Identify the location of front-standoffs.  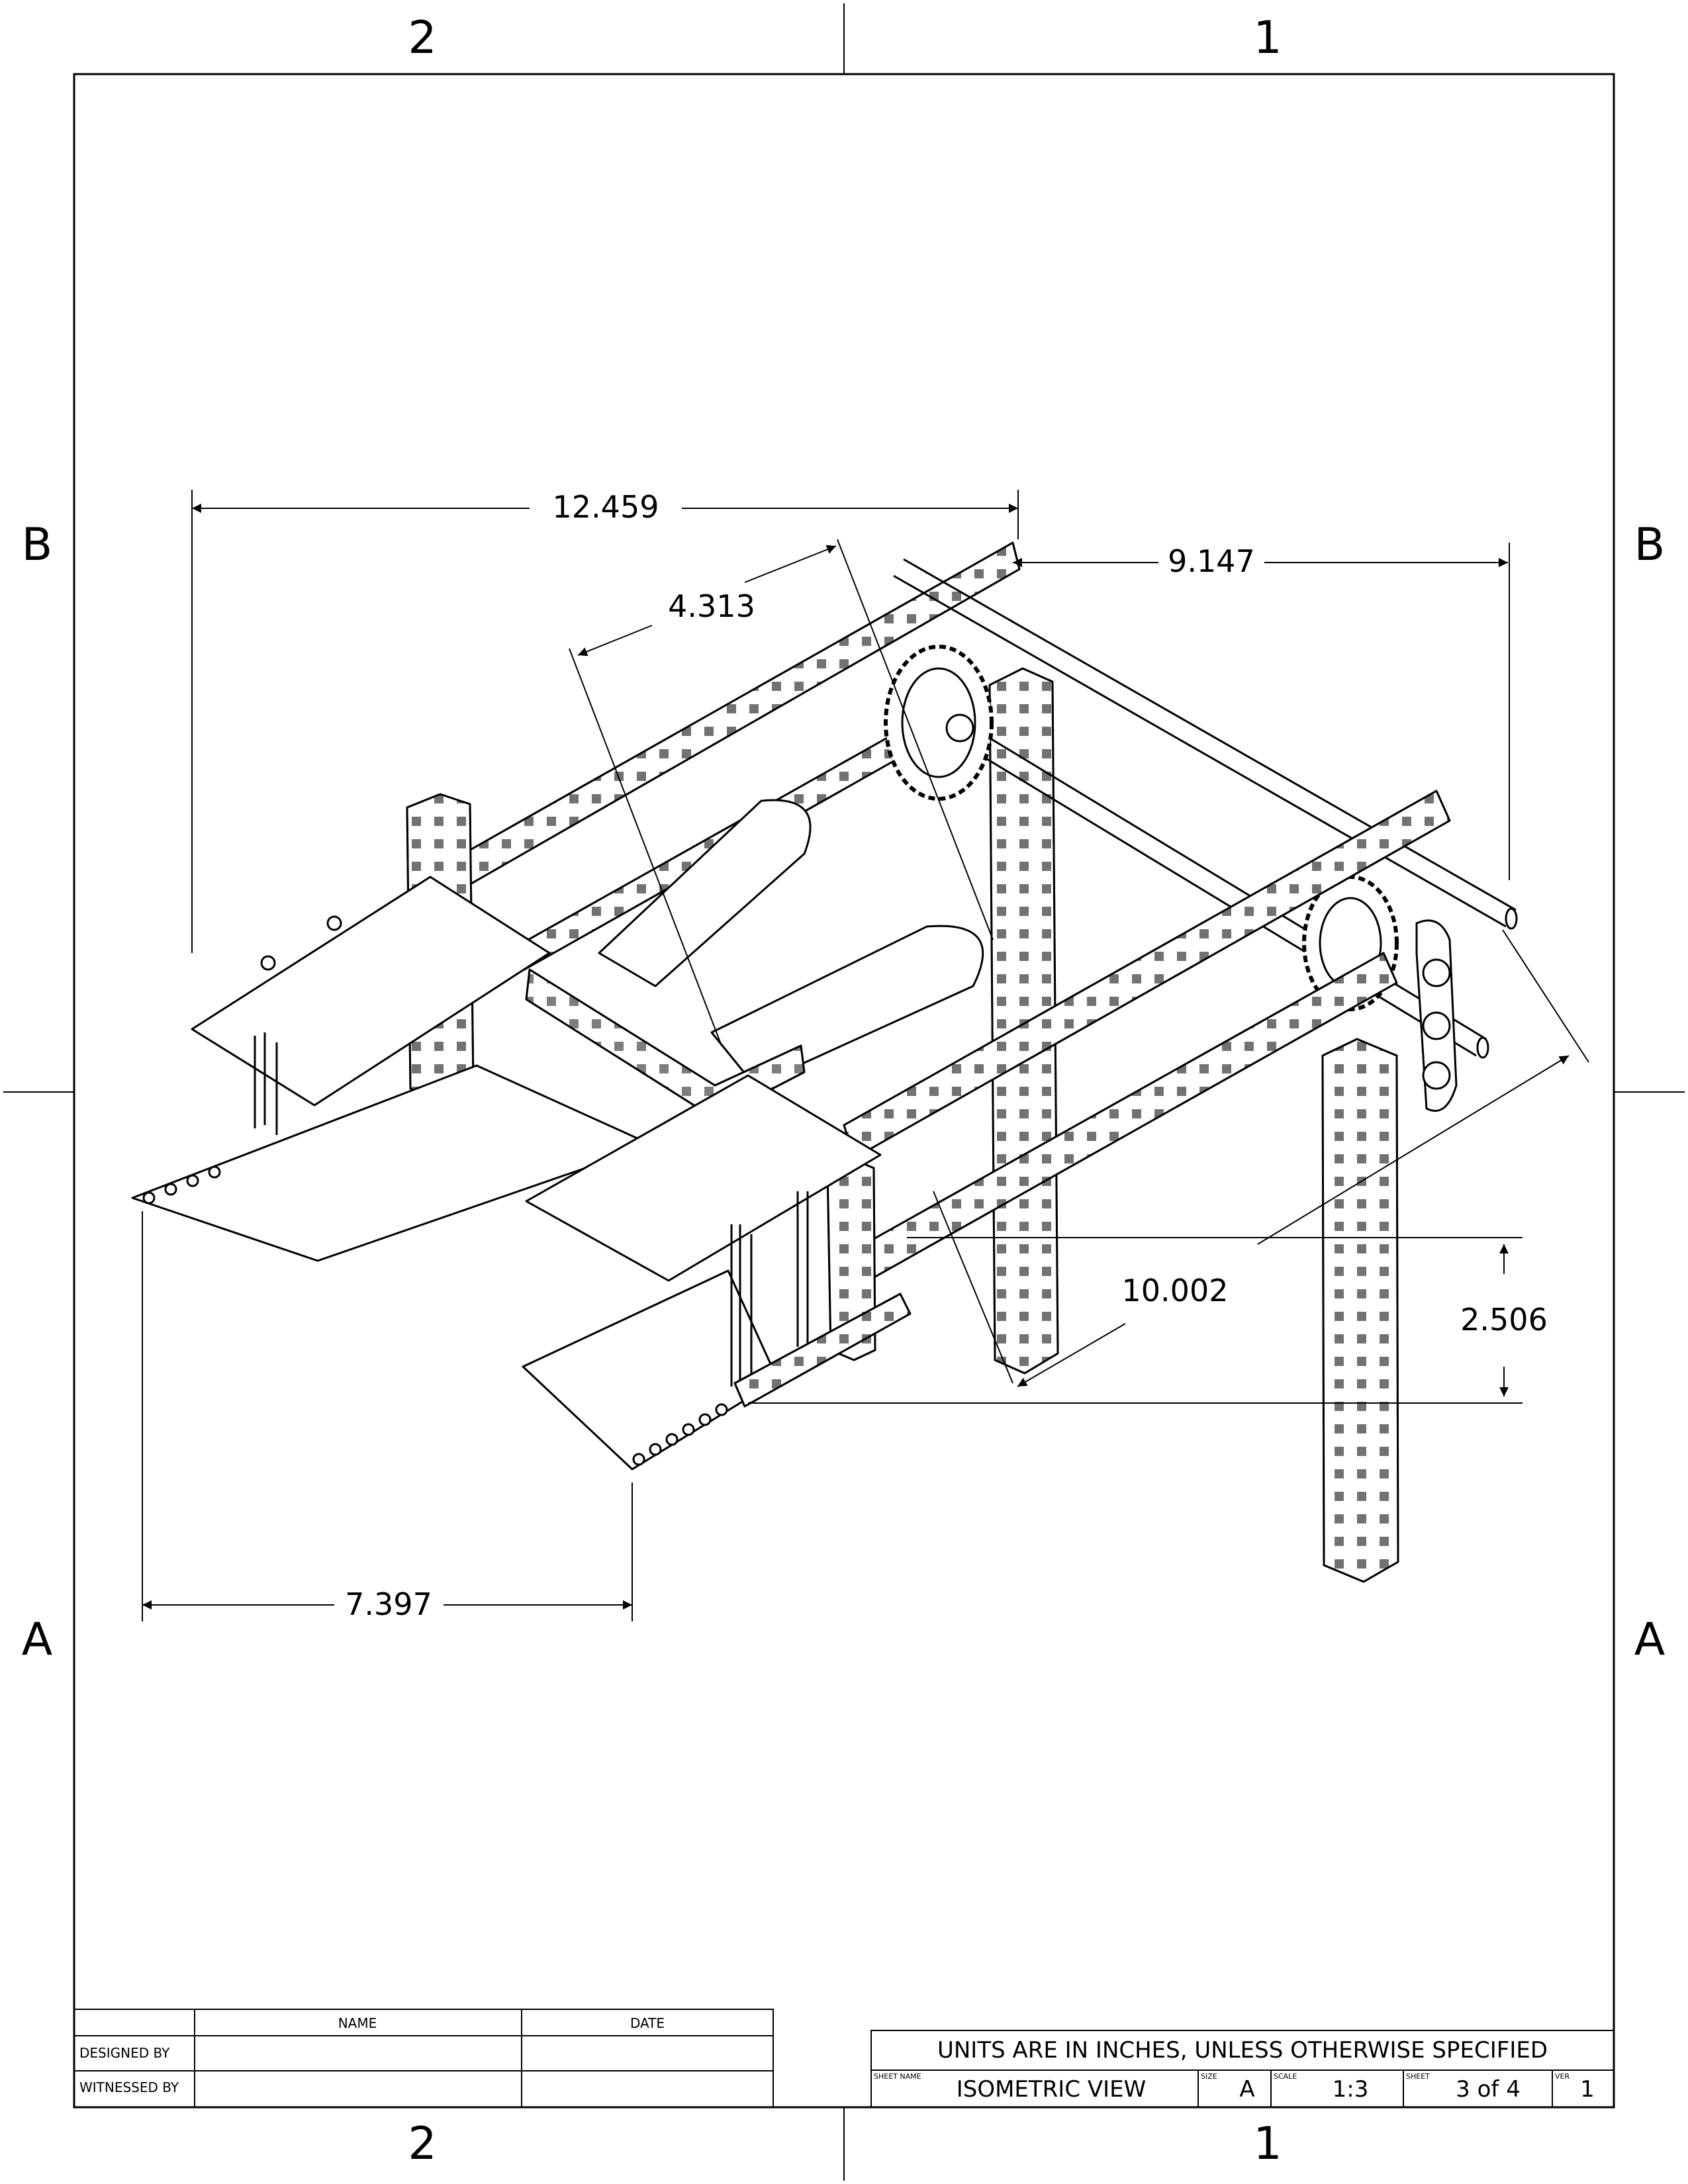
(769, 1289).